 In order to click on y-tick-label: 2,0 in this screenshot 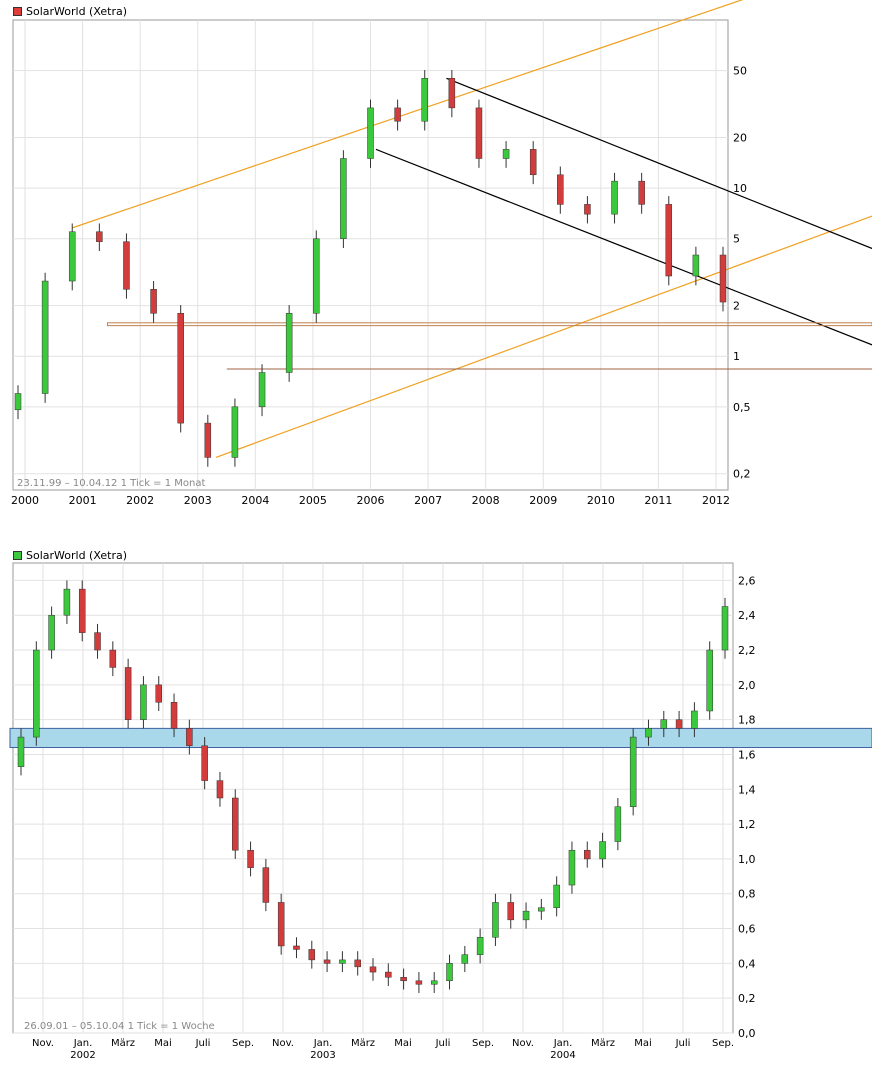, I will do `click(747, 685)`.